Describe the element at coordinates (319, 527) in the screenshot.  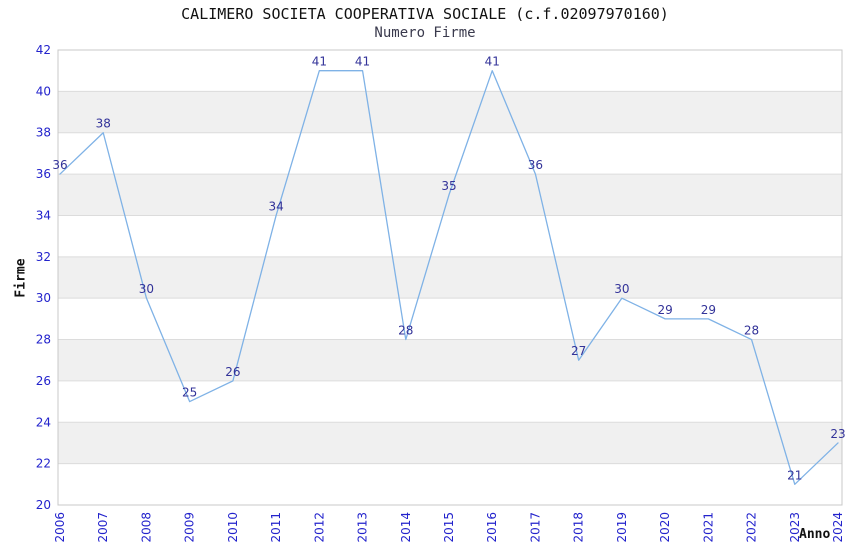
I see `x-tick-label: 2012` at that location.